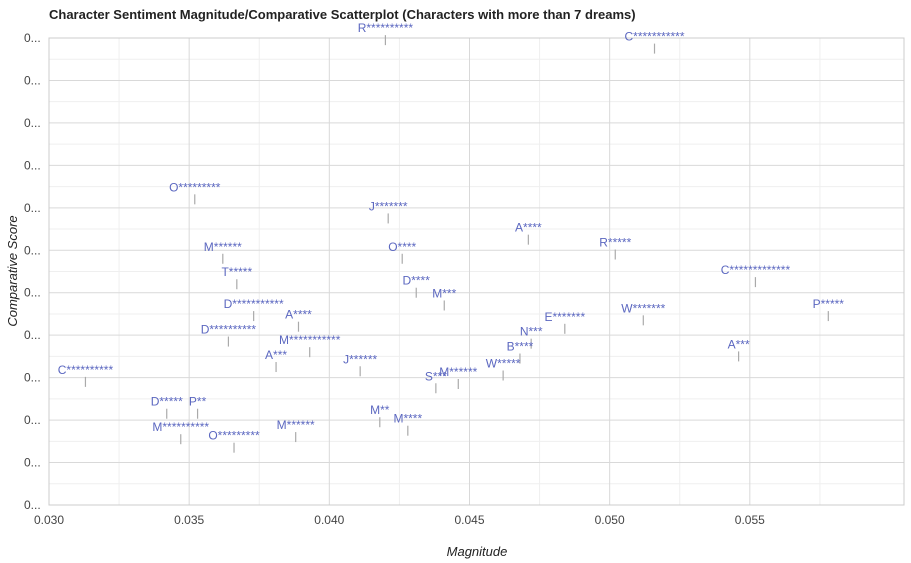 Image resolution: width=911 pixels, height=563 pixels. What do you see at coordinates (12, 270) in the screenshot?
I see `y-axis-title: Comparative Score` at bounding box center [12, 270].